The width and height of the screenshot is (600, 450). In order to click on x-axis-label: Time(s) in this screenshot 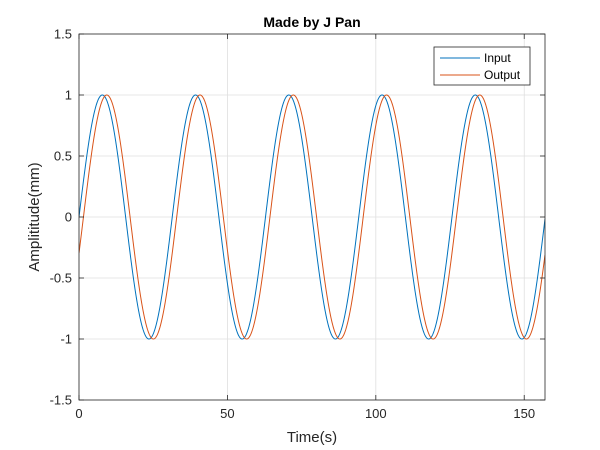, I will do `click(312, 437)`.